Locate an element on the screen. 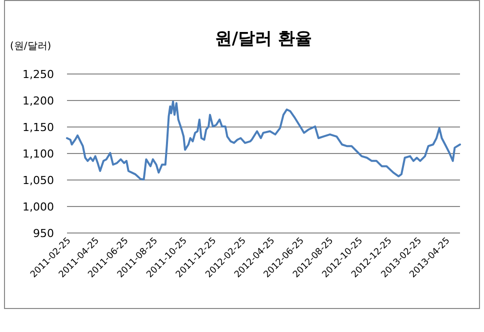 The image size is (484, 332). y-tick-label: 1,200 is located at coordinates (38, 101).